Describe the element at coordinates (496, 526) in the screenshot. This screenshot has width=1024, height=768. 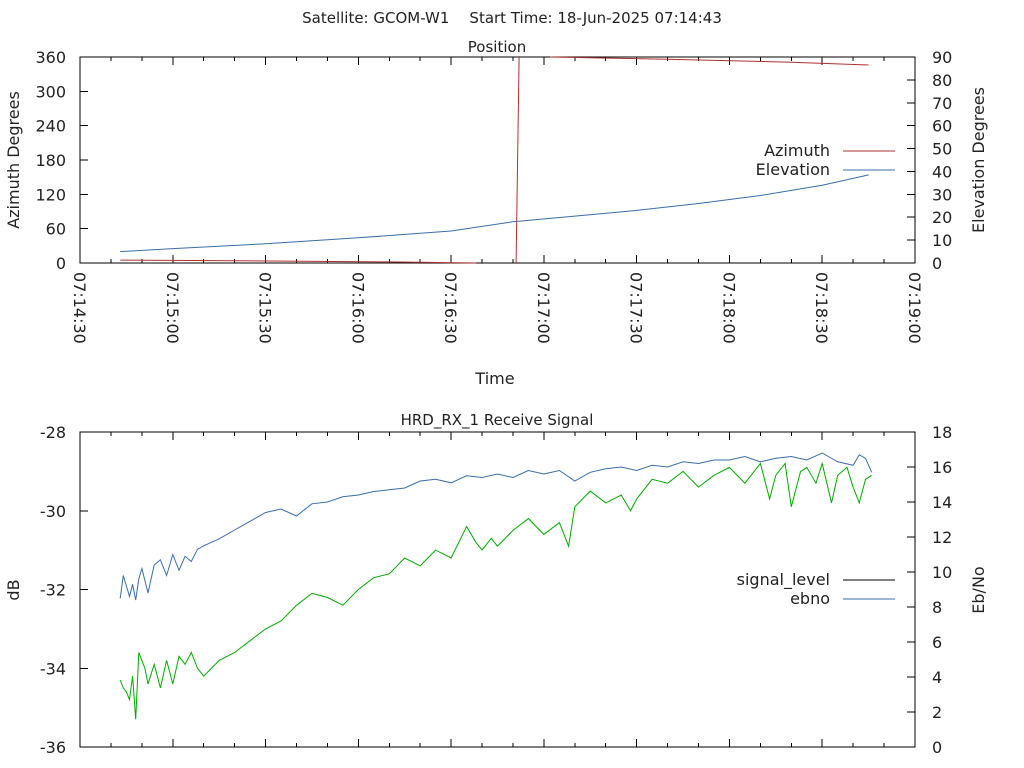
I see `ebno-line` at that location.